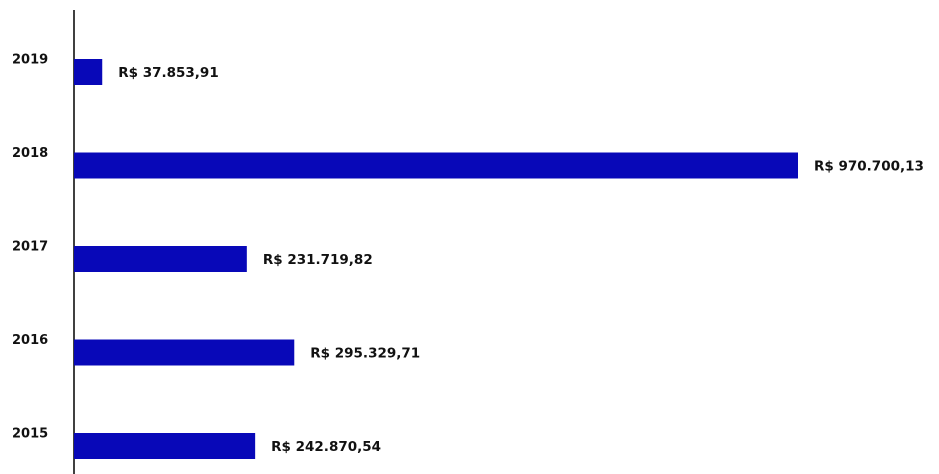  Describe the element at coordinates (30, 434) in the screenshot. I see `y-tick-label: 2015` at that location.